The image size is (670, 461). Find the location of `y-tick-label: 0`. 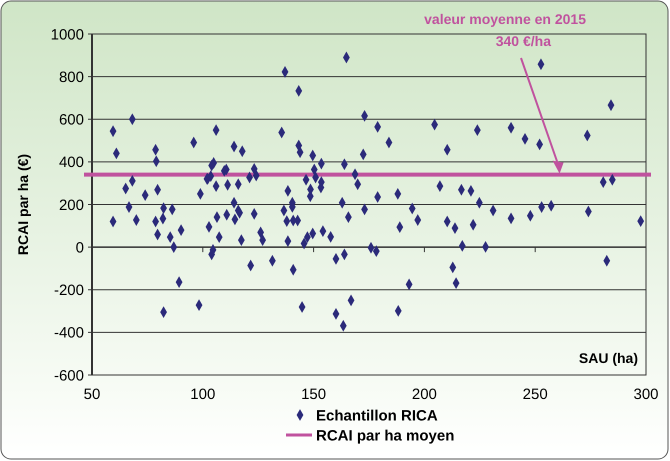

y-tick-label: 0 is located at coordinates (80, 247).